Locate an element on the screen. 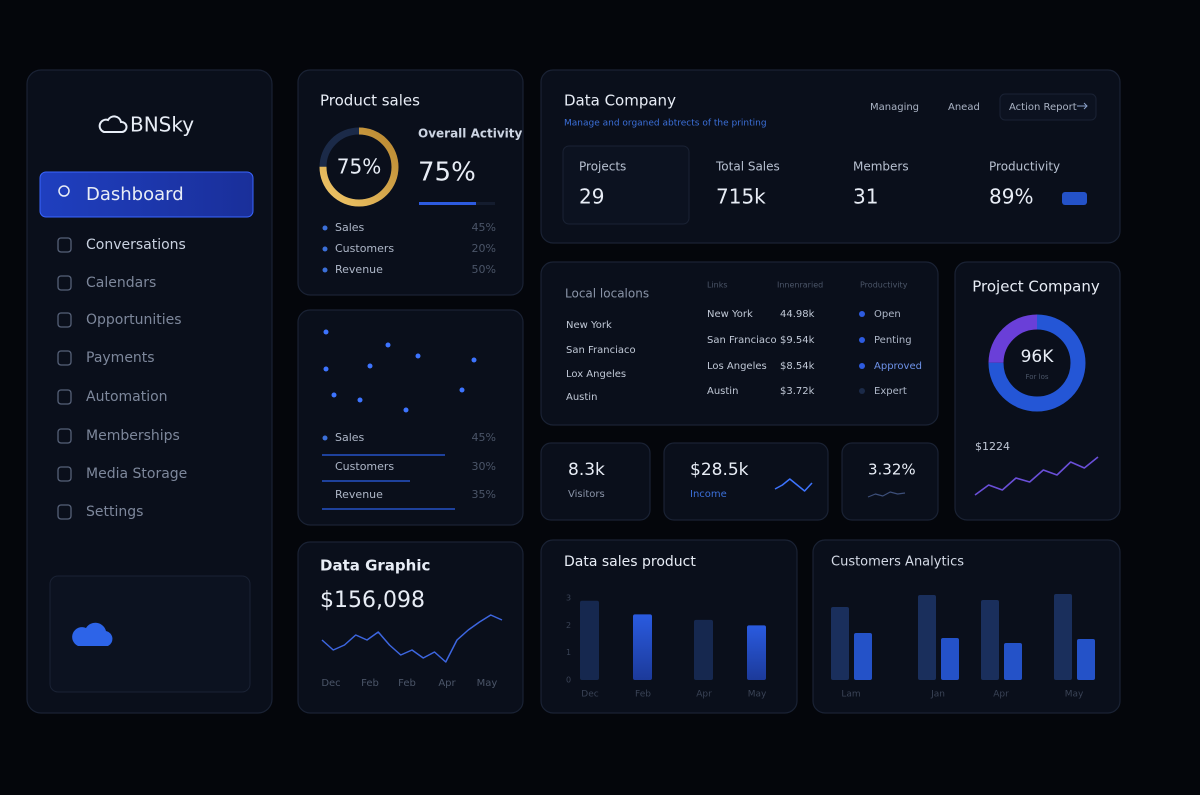  stat-label: Income is located at coordinates (708, 494).